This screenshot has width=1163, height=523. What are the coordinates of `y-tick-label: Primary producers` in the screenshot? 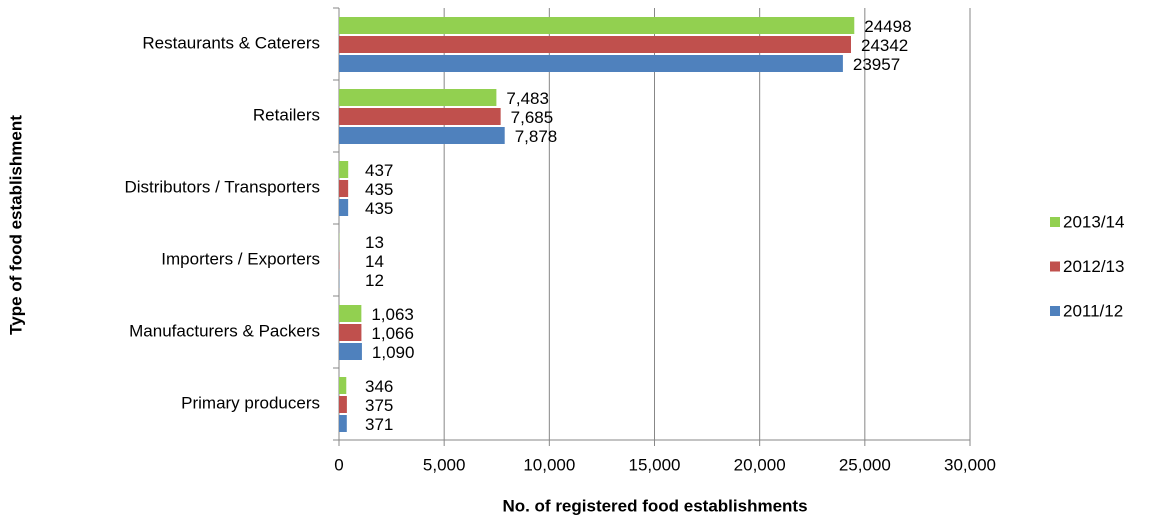 It's located at (250, 402).